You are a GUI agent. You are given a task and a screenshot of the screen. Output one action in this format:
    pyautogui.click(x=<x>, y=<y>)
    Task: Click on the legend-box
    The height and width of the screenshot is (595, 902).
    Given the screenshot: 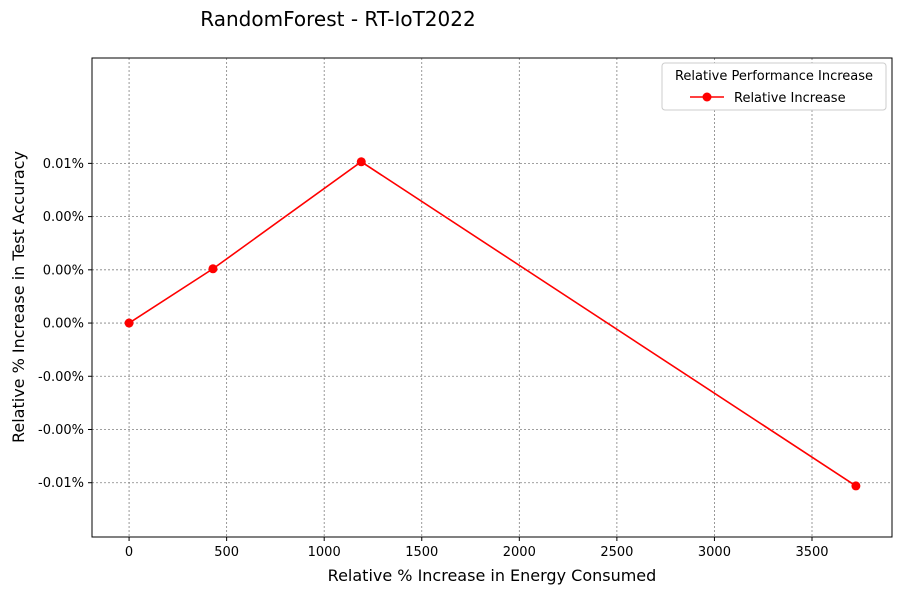 What is the action you would take?
    pyautogui.click(x=774, y=86)
    